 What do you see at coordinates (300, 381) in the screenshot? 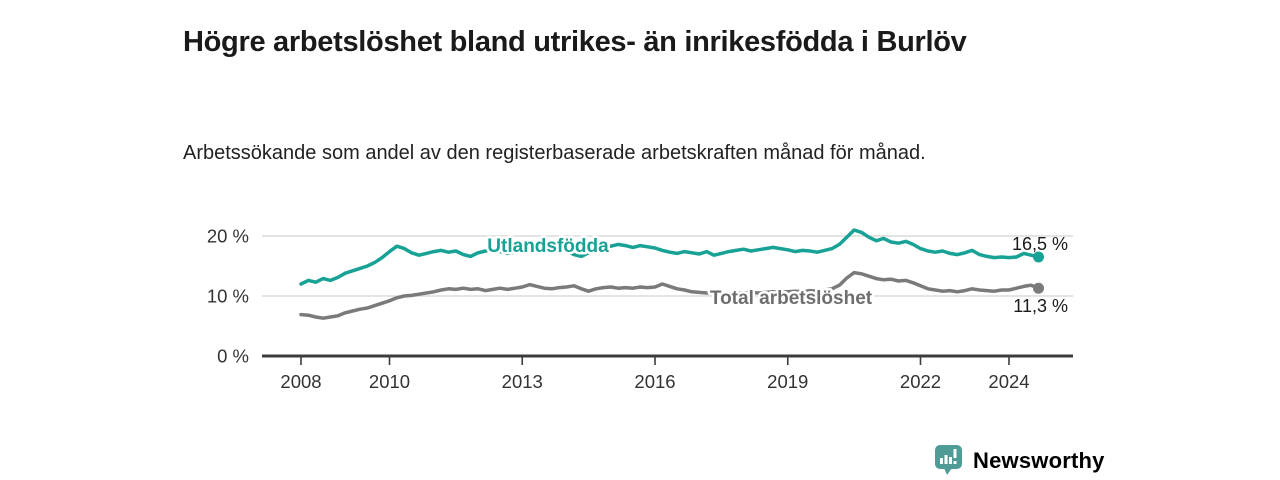
I see `x-tick-label: 2008` at bounding box center [300, 381].